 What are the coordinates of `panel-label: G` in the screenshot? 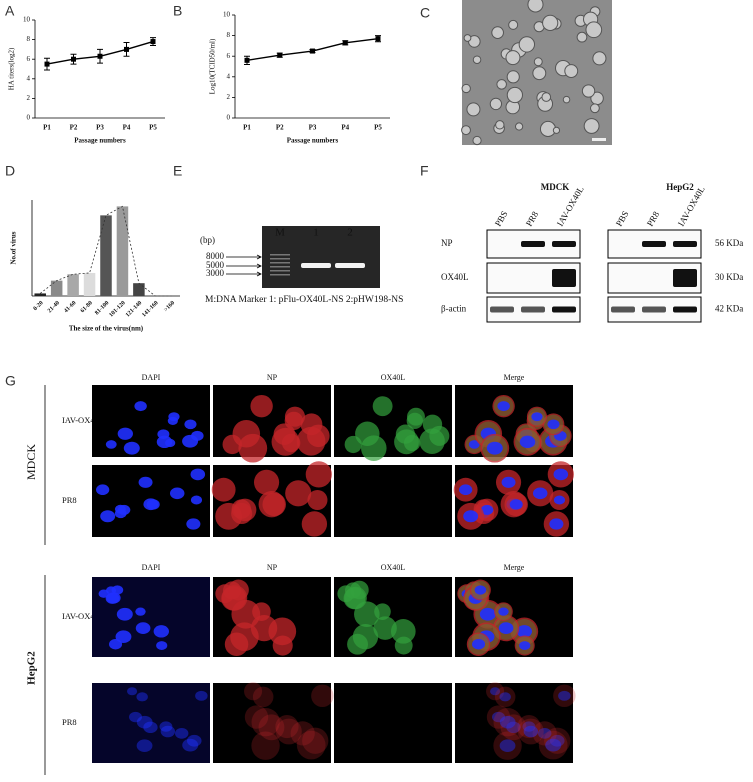 It's located at (10, 381).